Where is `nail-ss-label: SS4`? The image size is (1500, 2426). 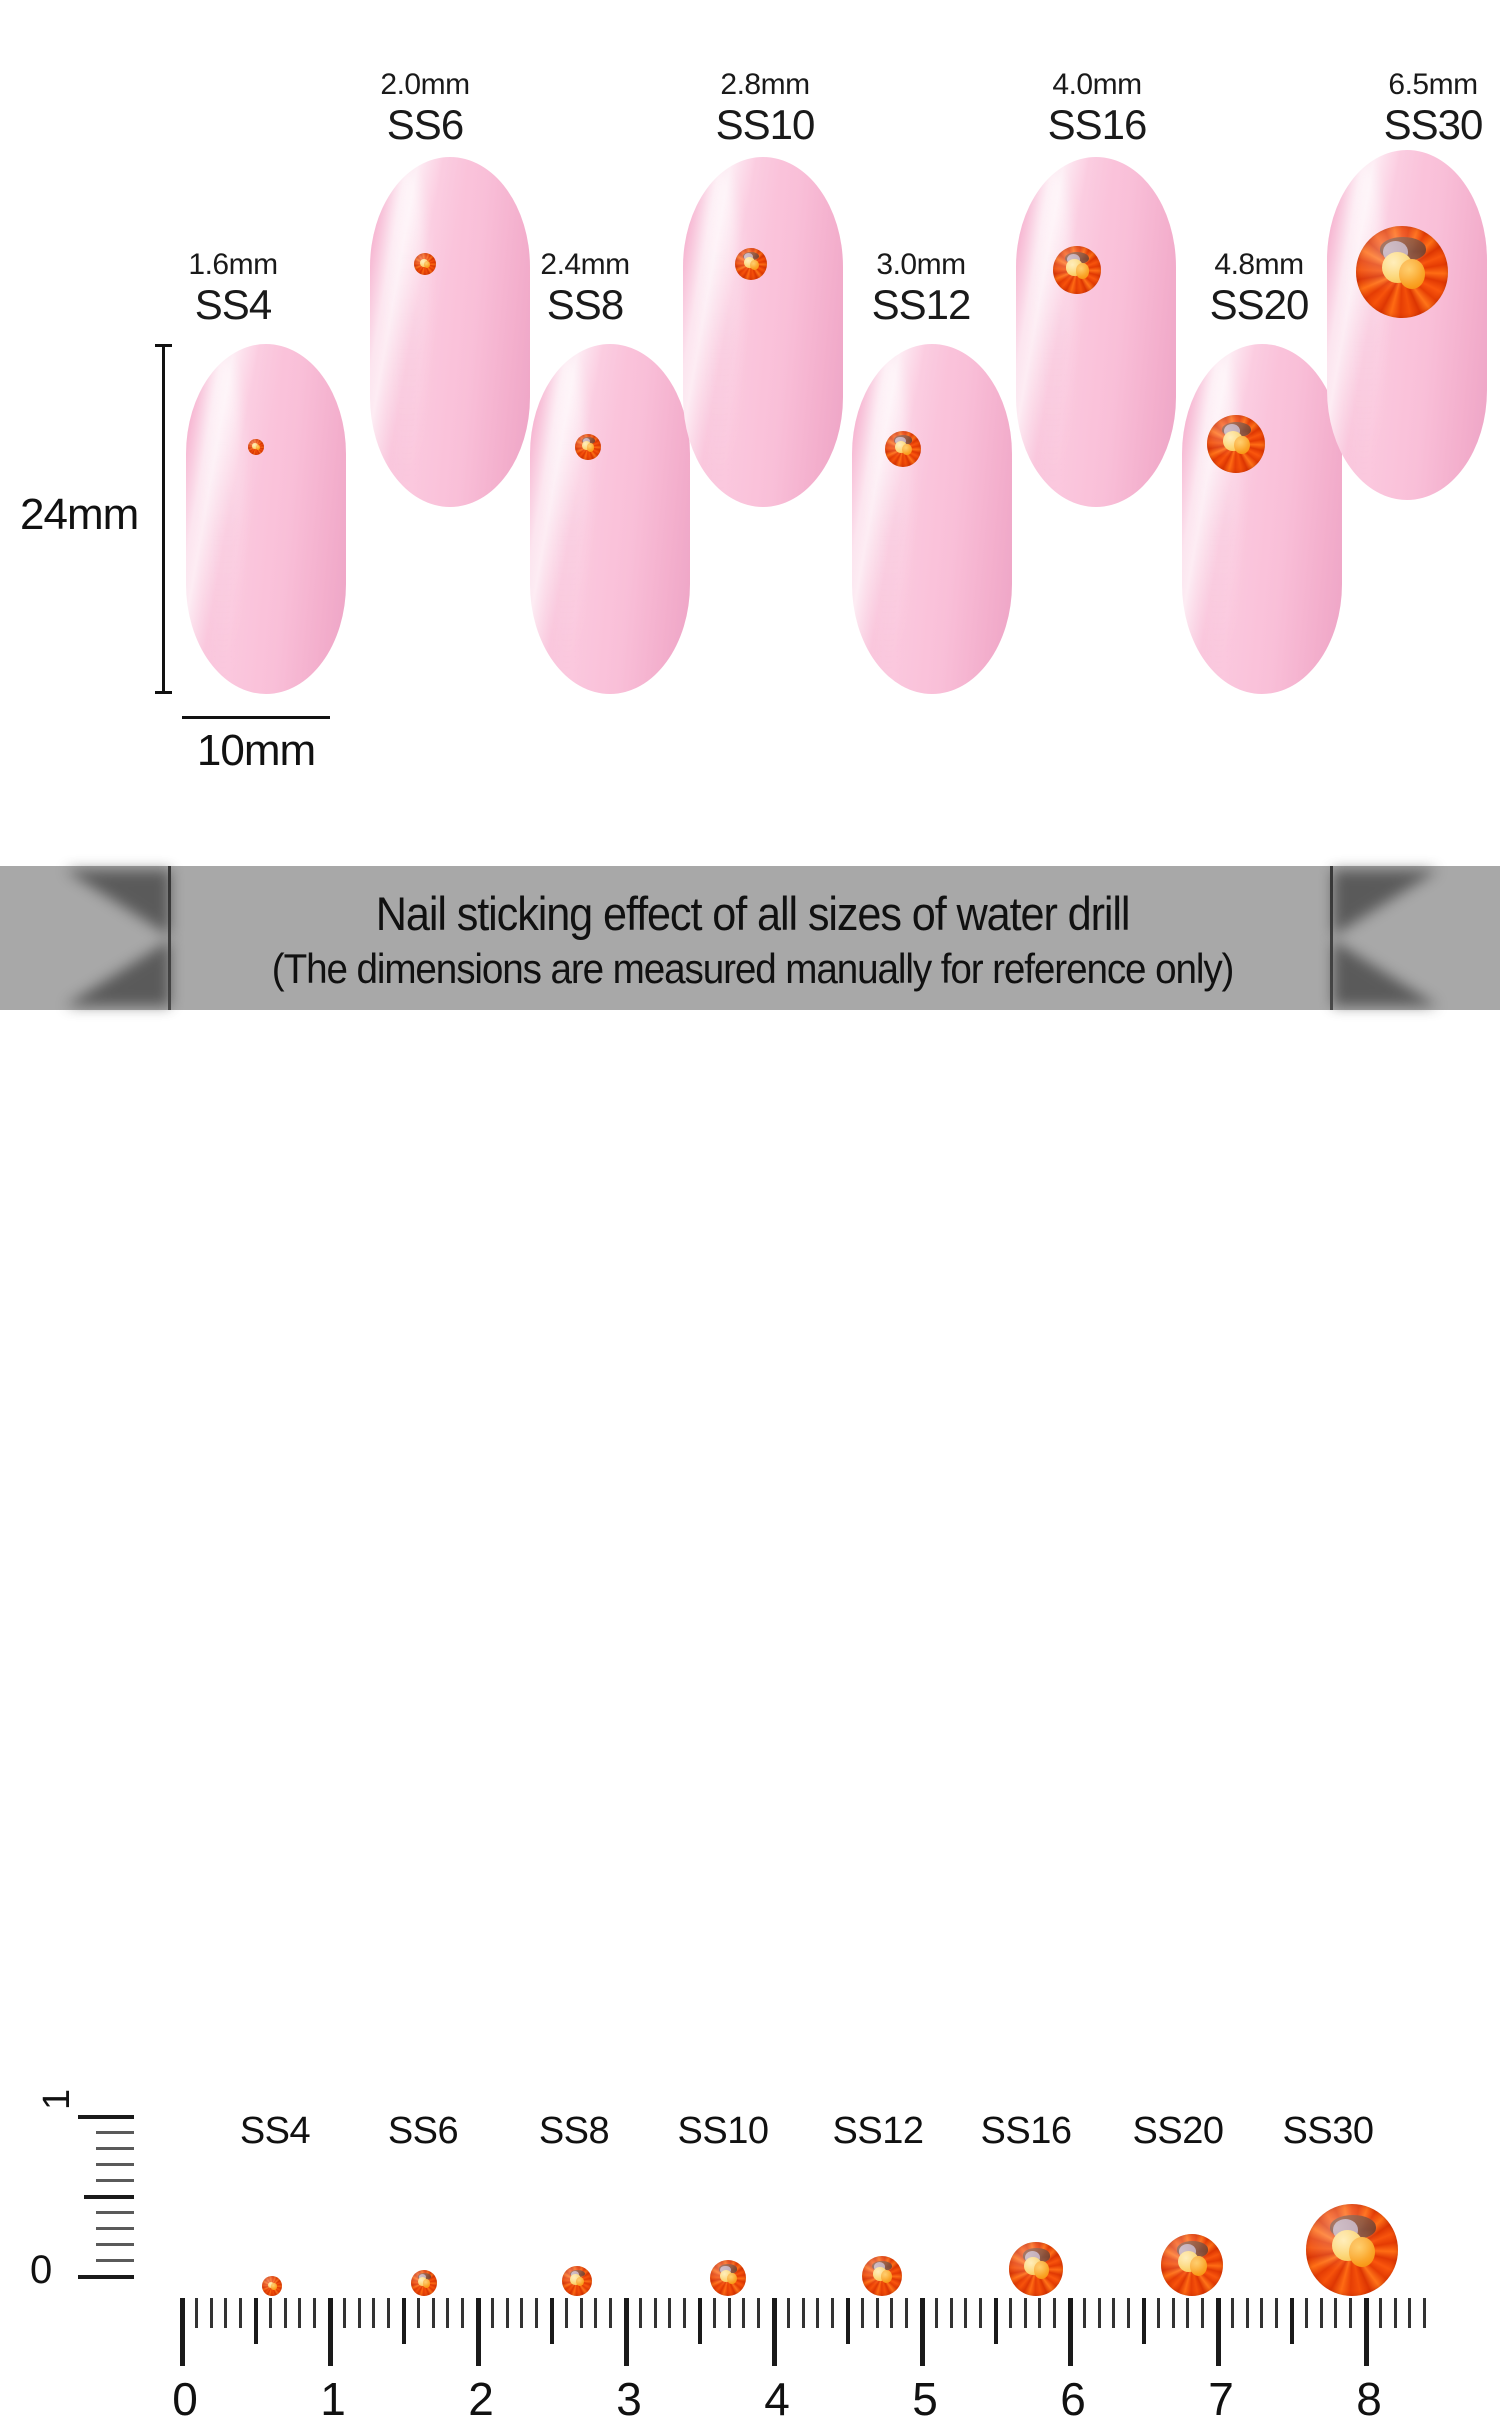
nail-ss-label: SS4 is located at coordinates (233, 304).